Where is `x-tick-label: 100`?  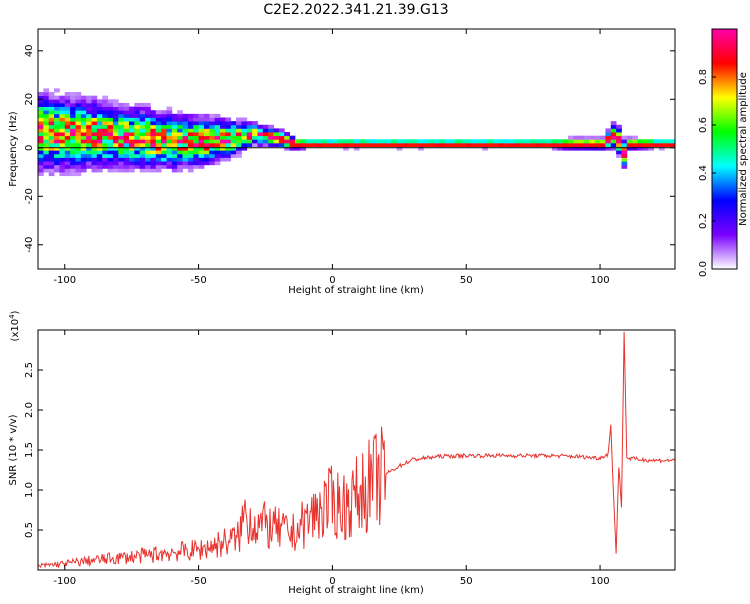 x-tick-label: 100 is located at coordinates (600, 280).